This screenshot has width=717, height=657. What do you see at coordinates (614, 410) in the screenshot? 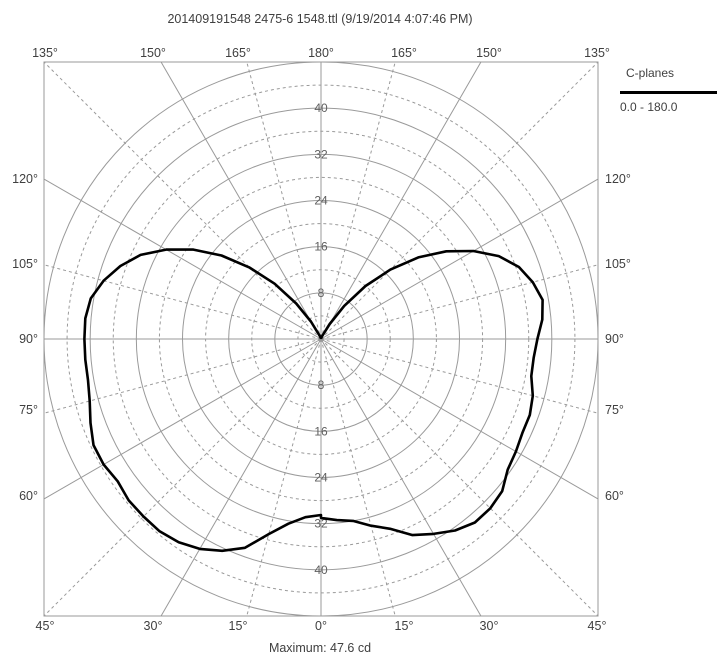
I see `right-angle-label: 75°` at bounding box center [614, 410].